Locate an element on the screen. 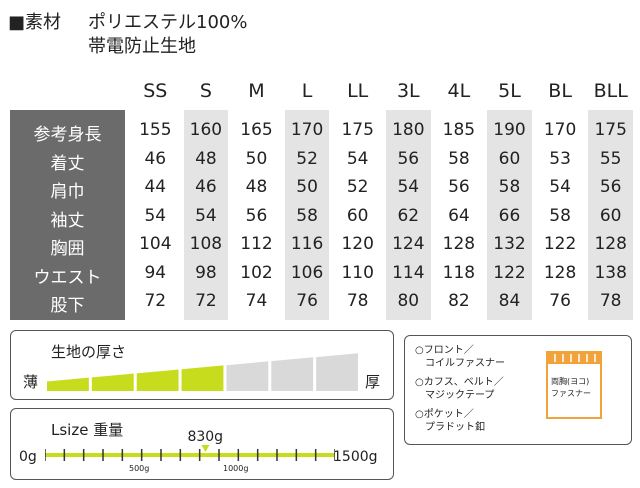 This screenshot has height=488, width=640. table-cell: 108 is located at coordinates (206, 244).